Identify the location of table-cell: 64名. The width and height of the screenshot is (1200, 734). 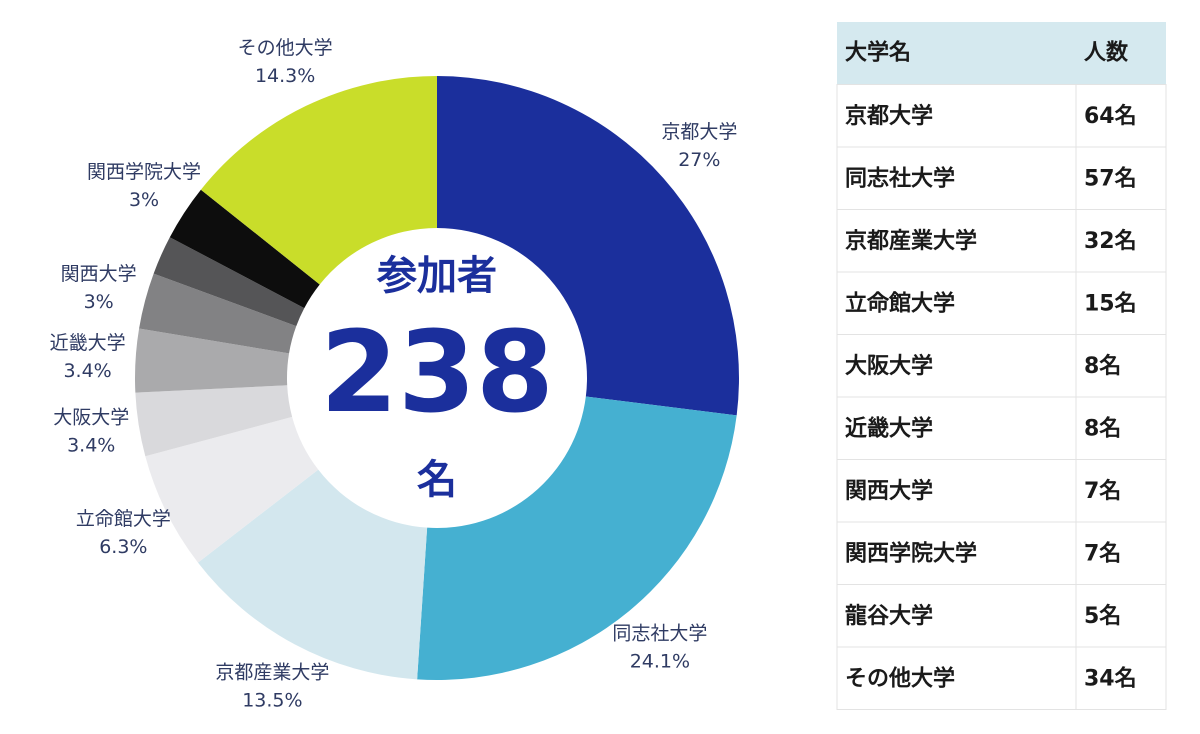
(1110, 116).